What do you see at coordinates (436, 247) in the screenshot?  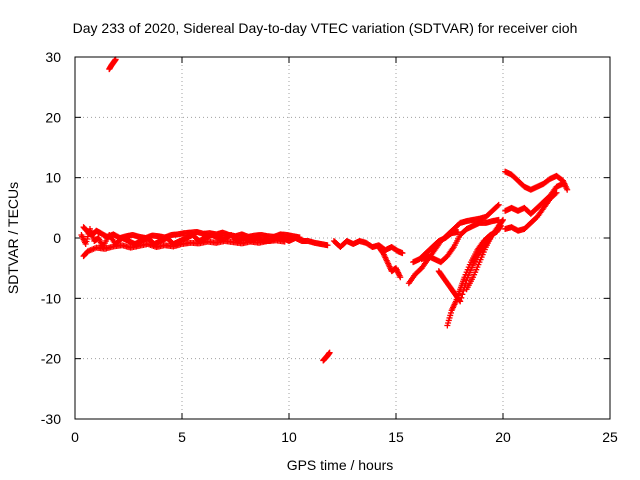 I see `series-arc-15.8-17.5h` at bounding box center [436, 247].